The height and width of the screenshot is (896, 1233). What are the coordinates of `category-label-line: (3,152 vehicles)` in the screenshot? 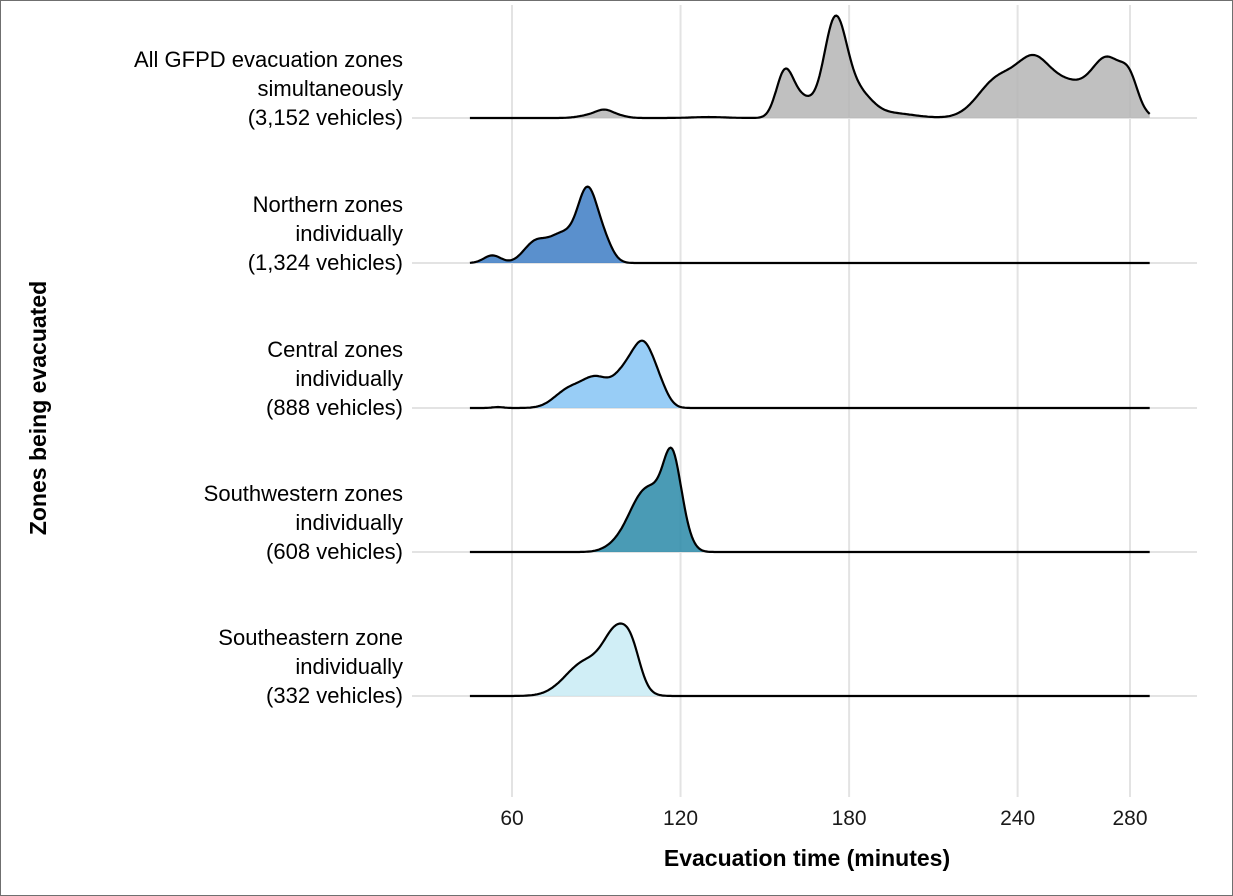 It's located at (325, 117).